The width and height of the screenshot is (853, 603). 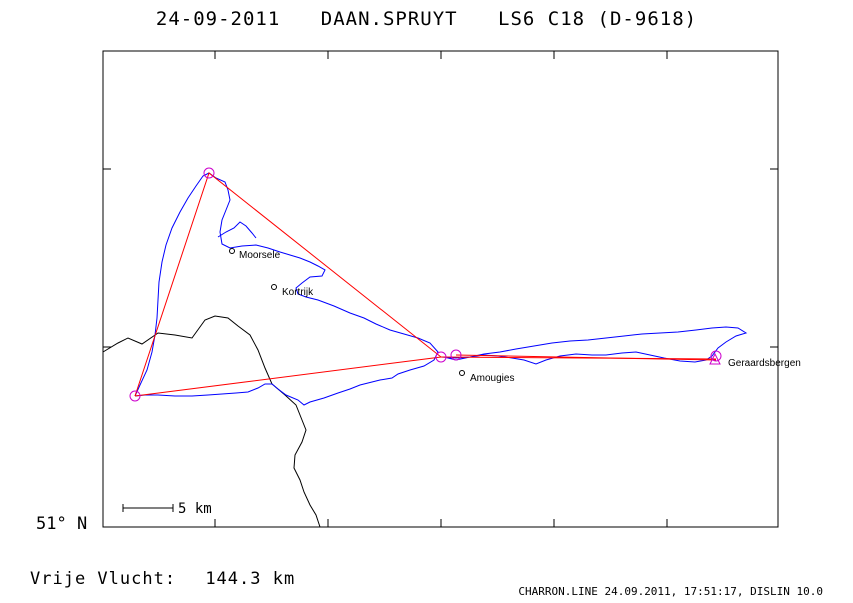 I want to click on task-leg-return, so click(x=586, y=357).